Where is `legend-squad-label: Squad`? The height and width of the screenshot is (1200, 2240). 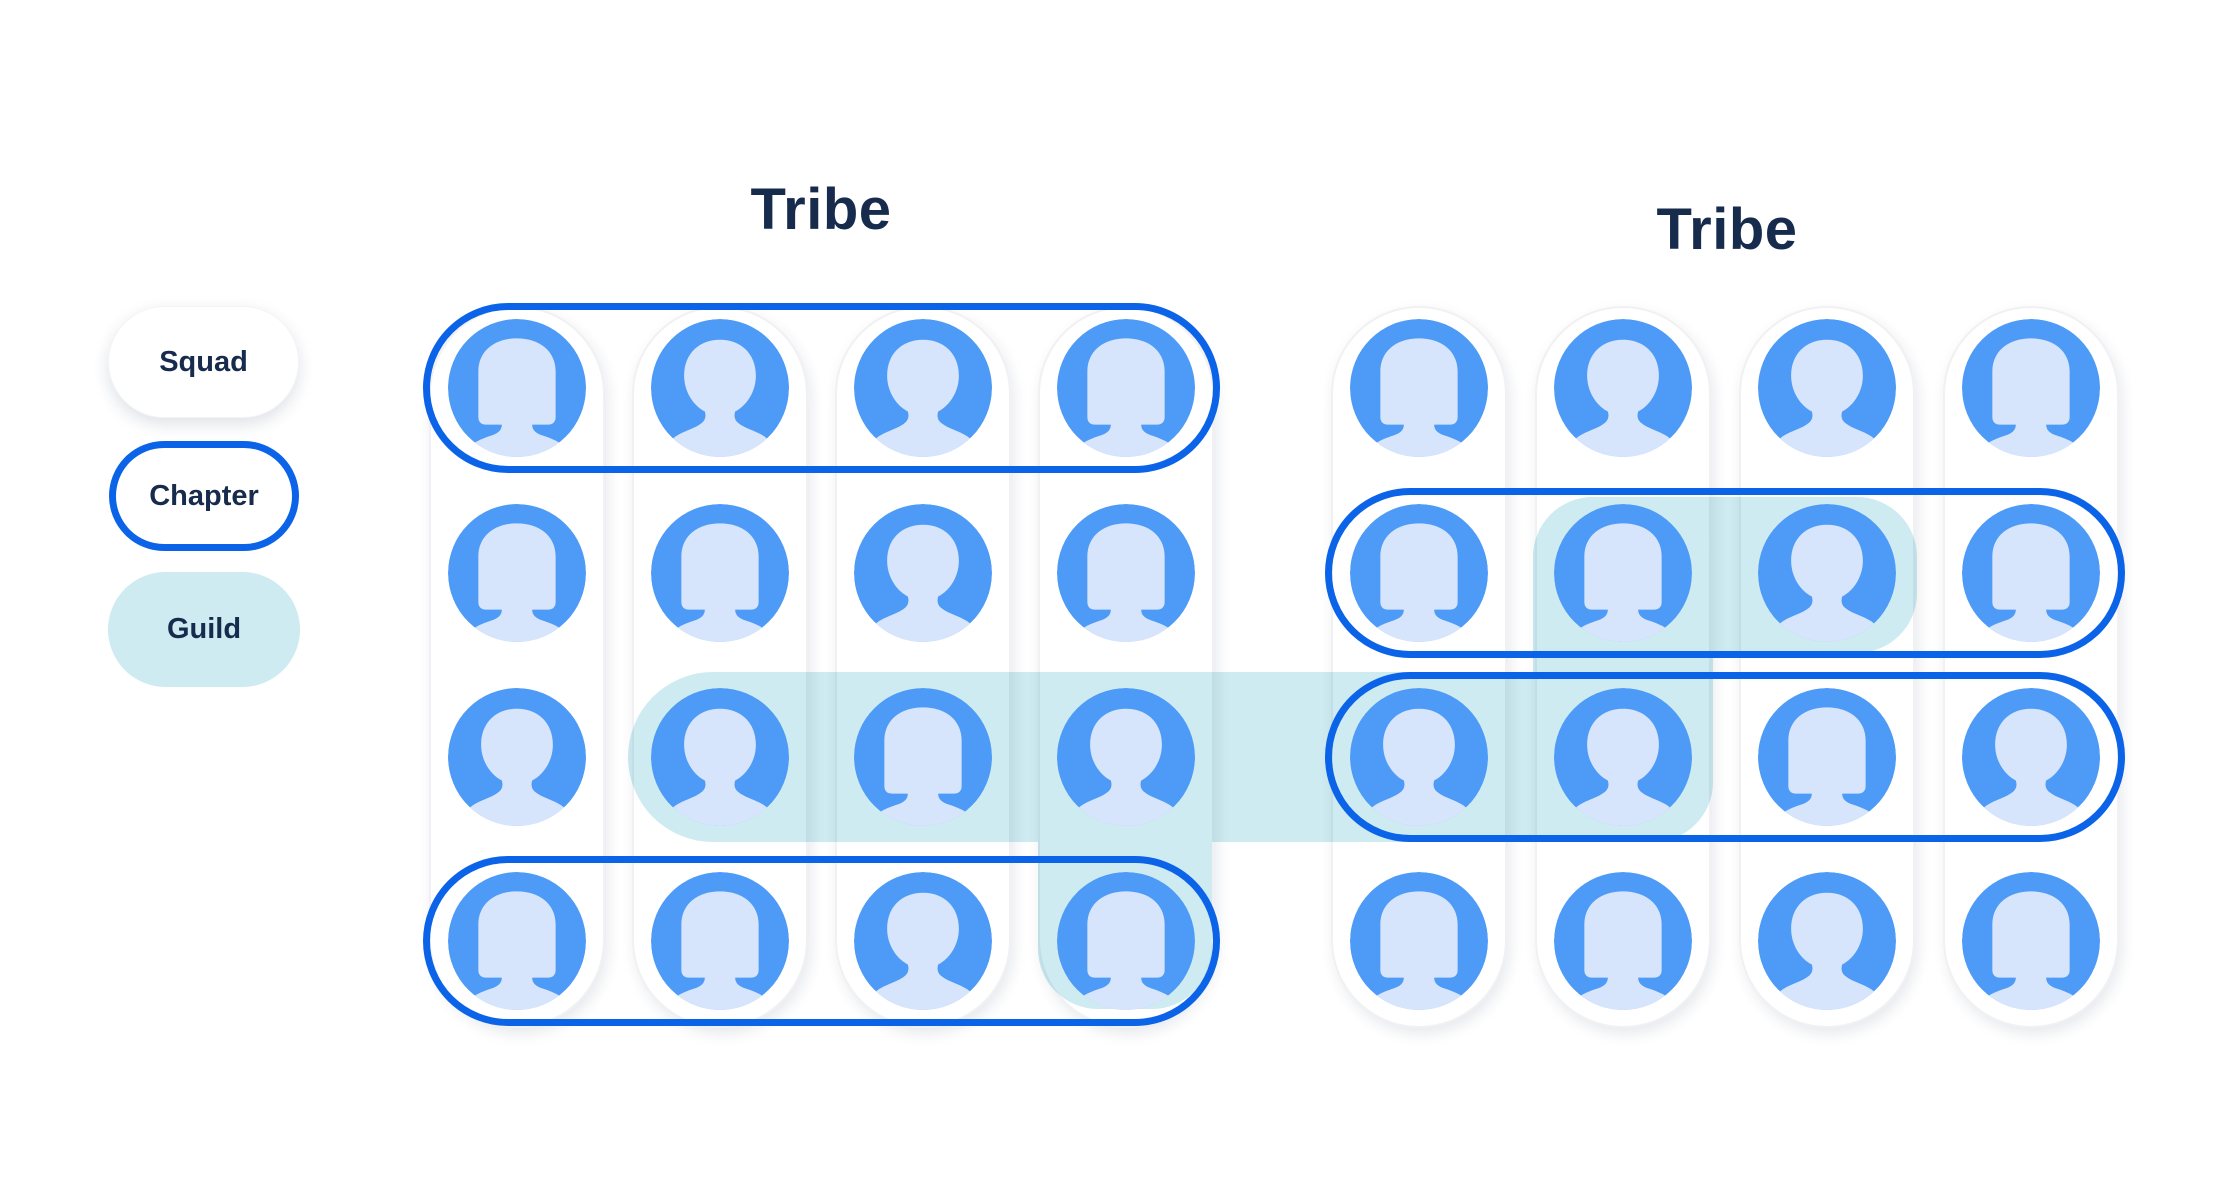
legend-squad-label: Squad is located at coordinates (203, 361).